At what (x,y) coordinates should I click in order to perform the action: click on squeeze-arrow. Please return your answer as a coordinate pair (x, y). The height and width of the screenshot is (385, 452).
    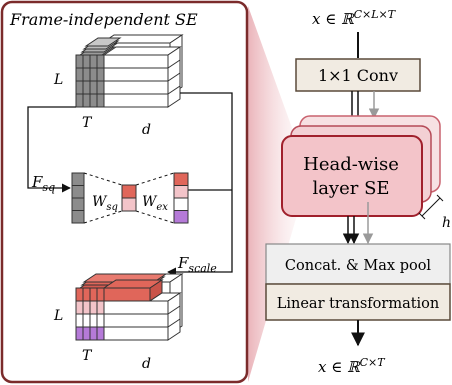
    Looking at the image, I should click on (51, 149).